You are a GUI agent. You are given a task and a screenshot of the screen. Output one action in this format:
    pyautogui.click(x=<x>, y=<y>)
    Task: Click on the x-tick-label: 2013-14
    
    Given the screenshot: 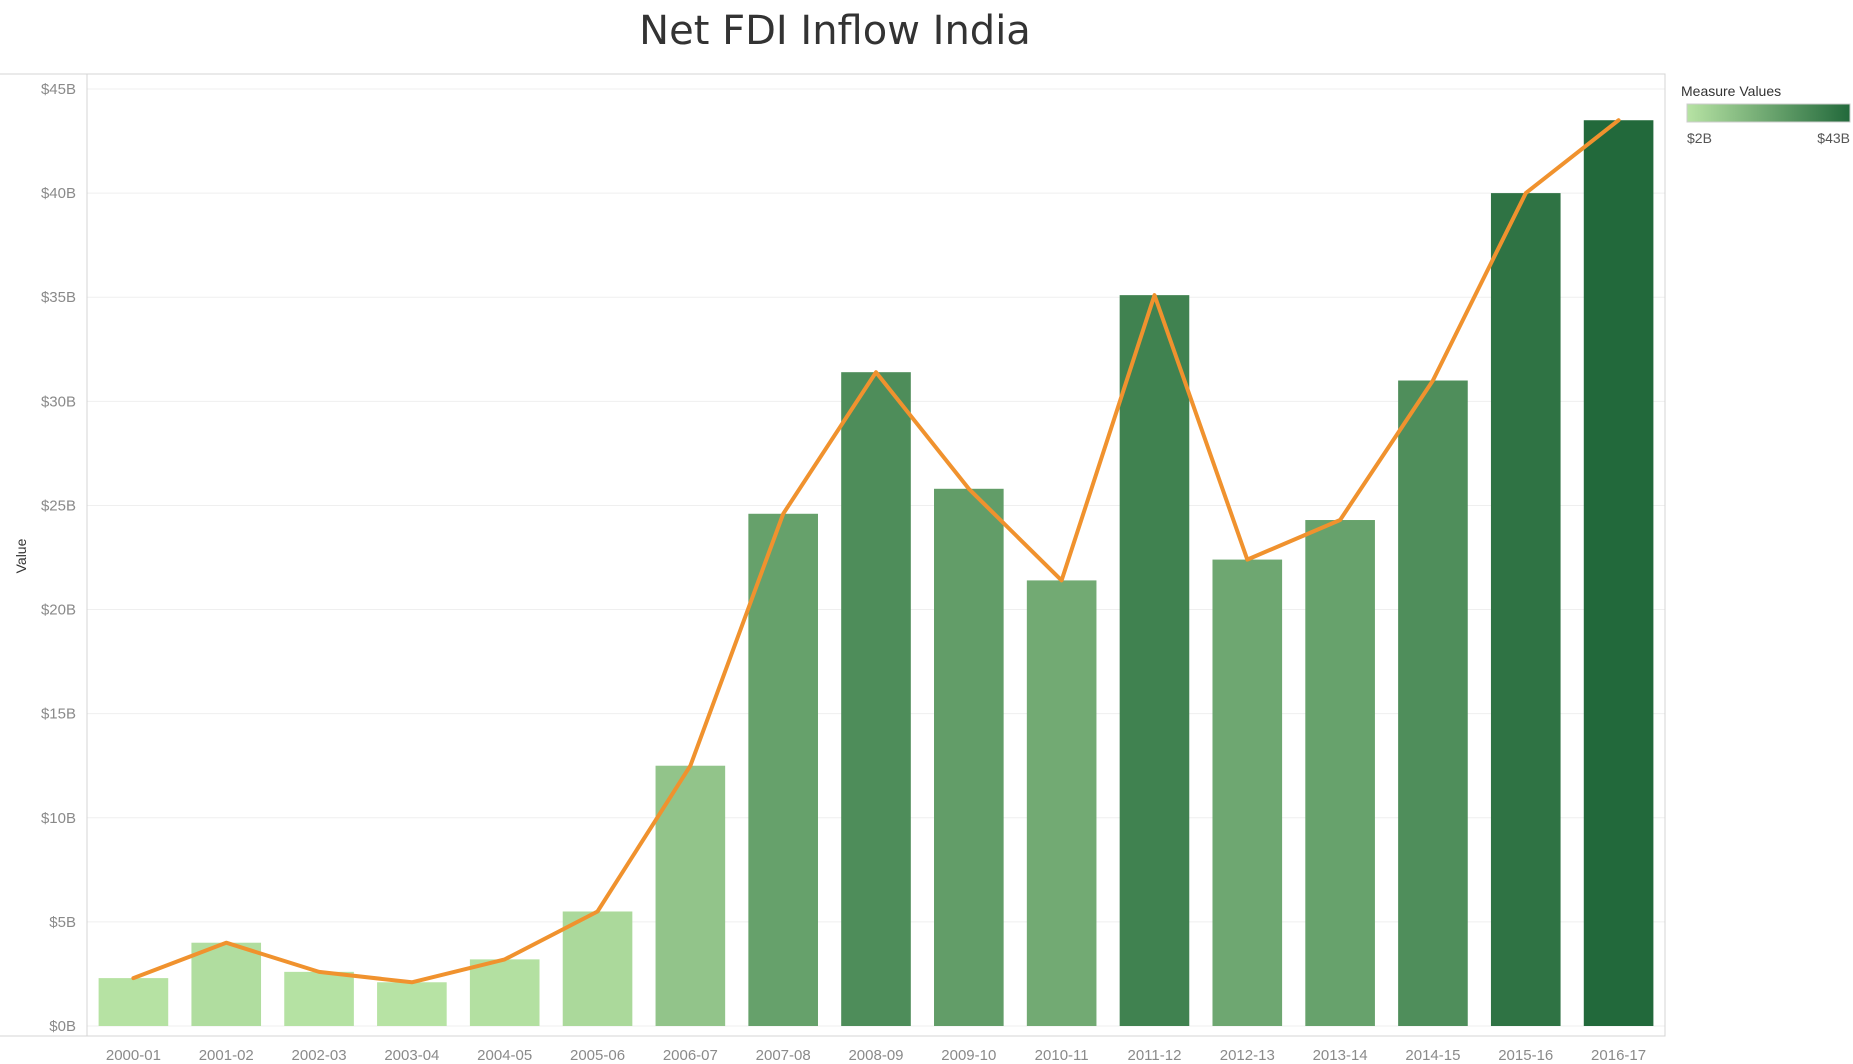 What is the action you would take?
    pyautogui.click(x=1340, y=1055)
    